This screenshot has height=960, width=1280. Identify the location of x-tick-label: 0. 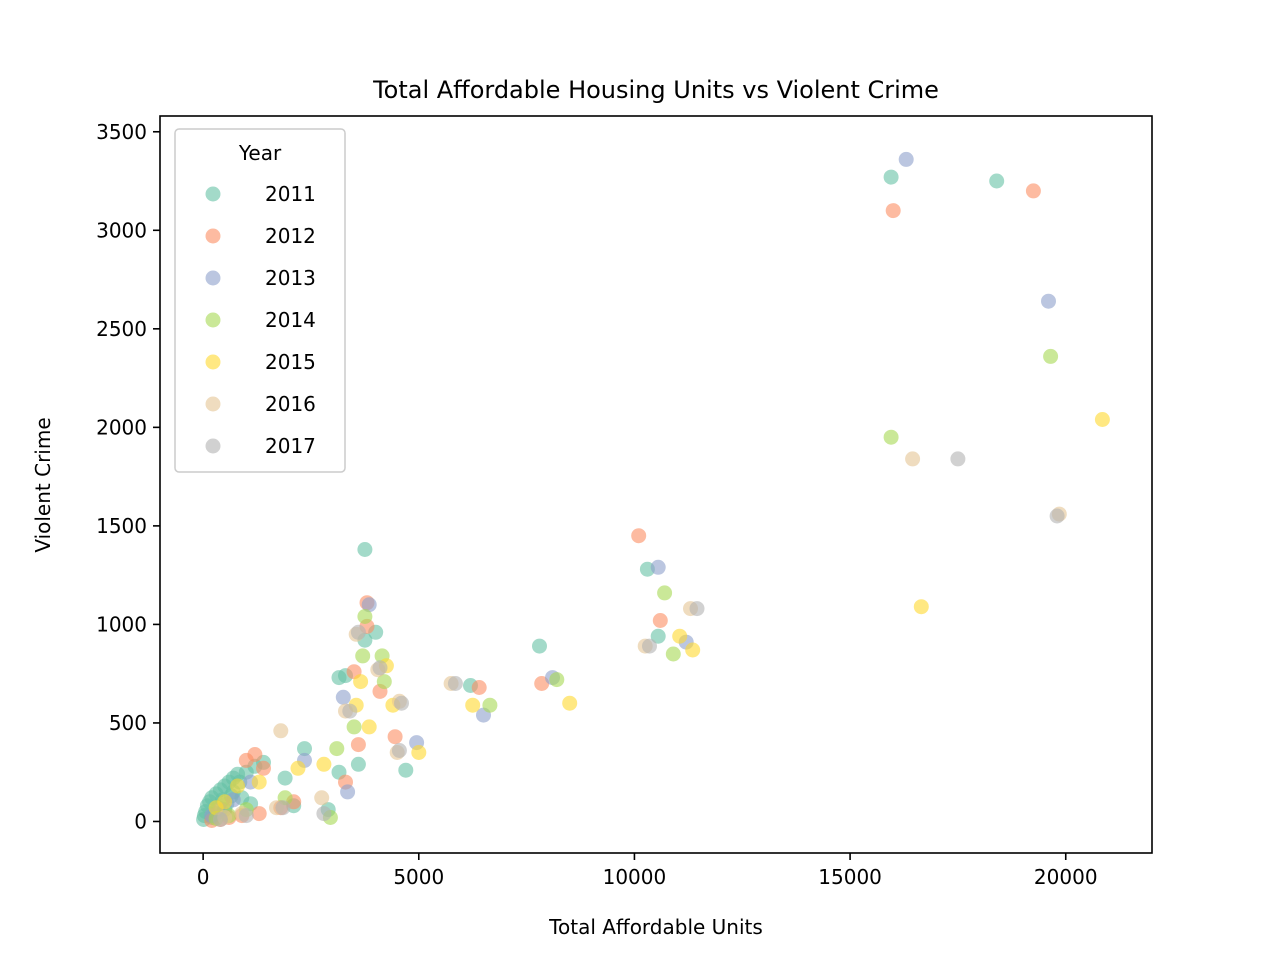
(203, 877).